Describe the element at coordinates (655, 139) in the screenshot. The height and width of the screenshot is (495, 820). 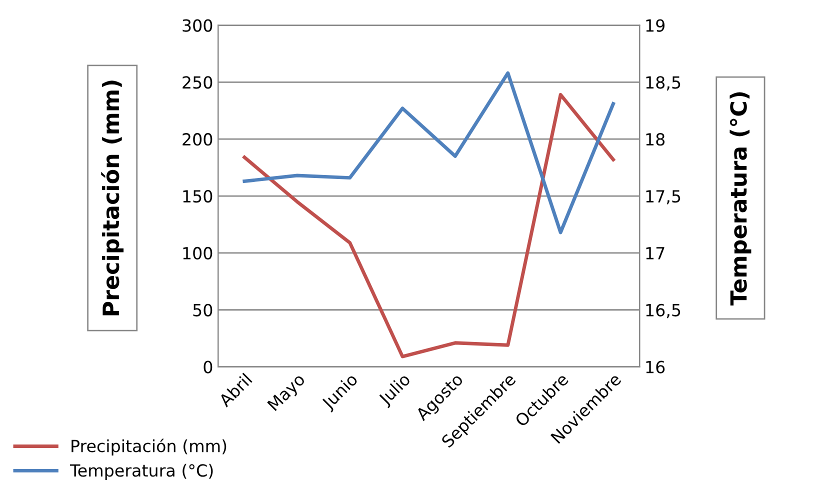
I see `y2-tick-label: 18` at that location.